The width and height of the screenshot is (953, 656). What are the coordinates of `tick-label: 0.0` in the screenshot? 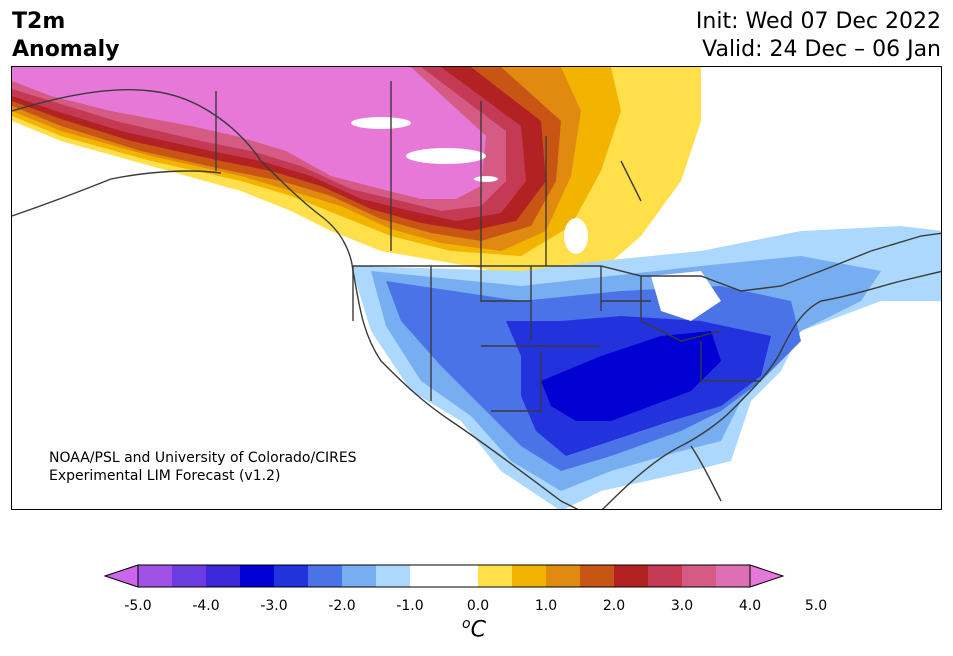 It's located at (478, 606).